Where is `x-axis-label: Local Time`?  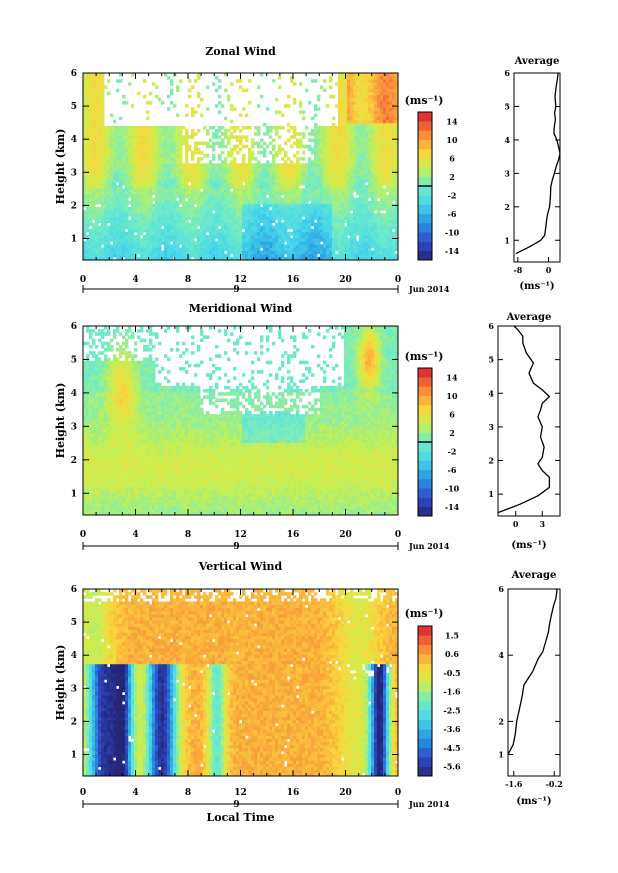 x-axis-label: Local Time is located at coordinates (241, 817).